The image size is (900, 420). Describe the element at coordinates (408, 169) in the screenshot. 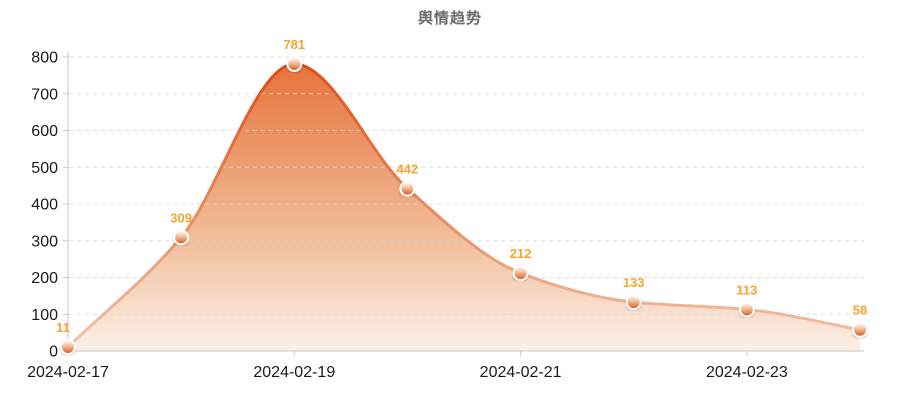

I see `data-point-label: 442` at that location.